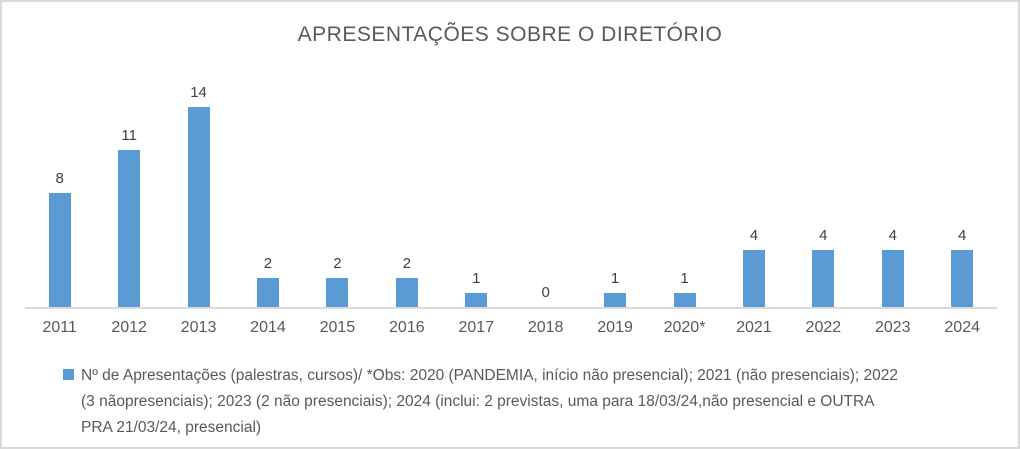  I want to click on bar-2011, so click(59, 249).